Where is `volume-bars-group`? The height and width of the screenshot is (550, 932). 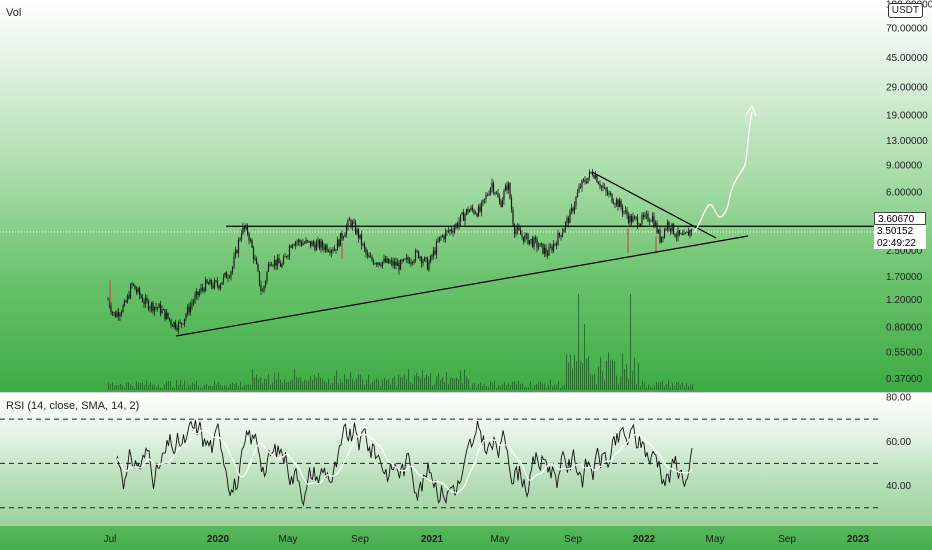 volume-bars-group is located at coordinates (400, 342).